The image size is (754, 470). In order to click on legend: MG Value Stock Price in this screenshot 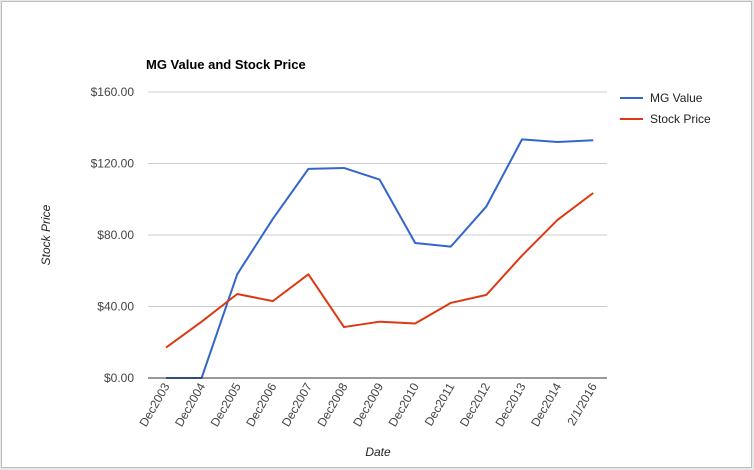, I will do `click(665, 108)`.